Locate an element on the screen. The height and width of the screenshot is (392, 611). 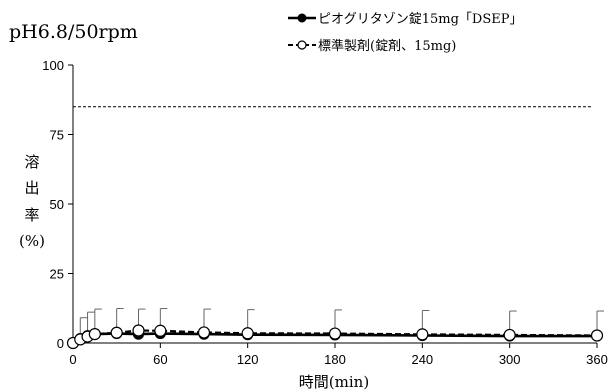
y-tick-label: 75 is located at coordinates (57, 135).